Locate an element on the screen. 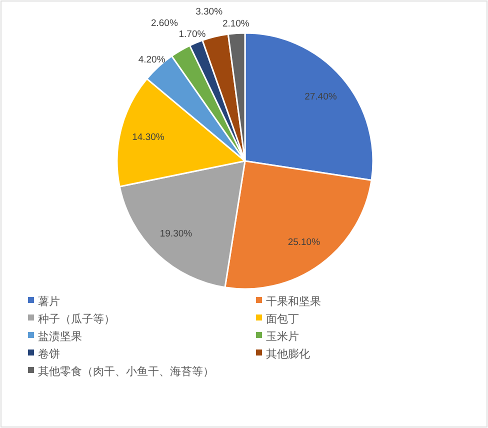  legend-label: 薯片 is located at coordinates (49, 301).